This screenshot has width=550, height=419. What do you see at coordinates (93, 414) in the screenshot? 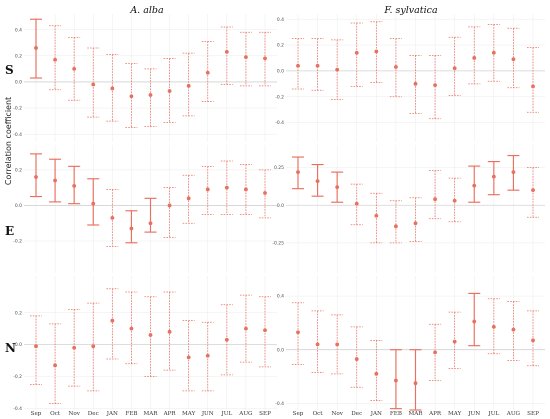
I see `x-tick-label: Dec` at bounding box center [93, 414].